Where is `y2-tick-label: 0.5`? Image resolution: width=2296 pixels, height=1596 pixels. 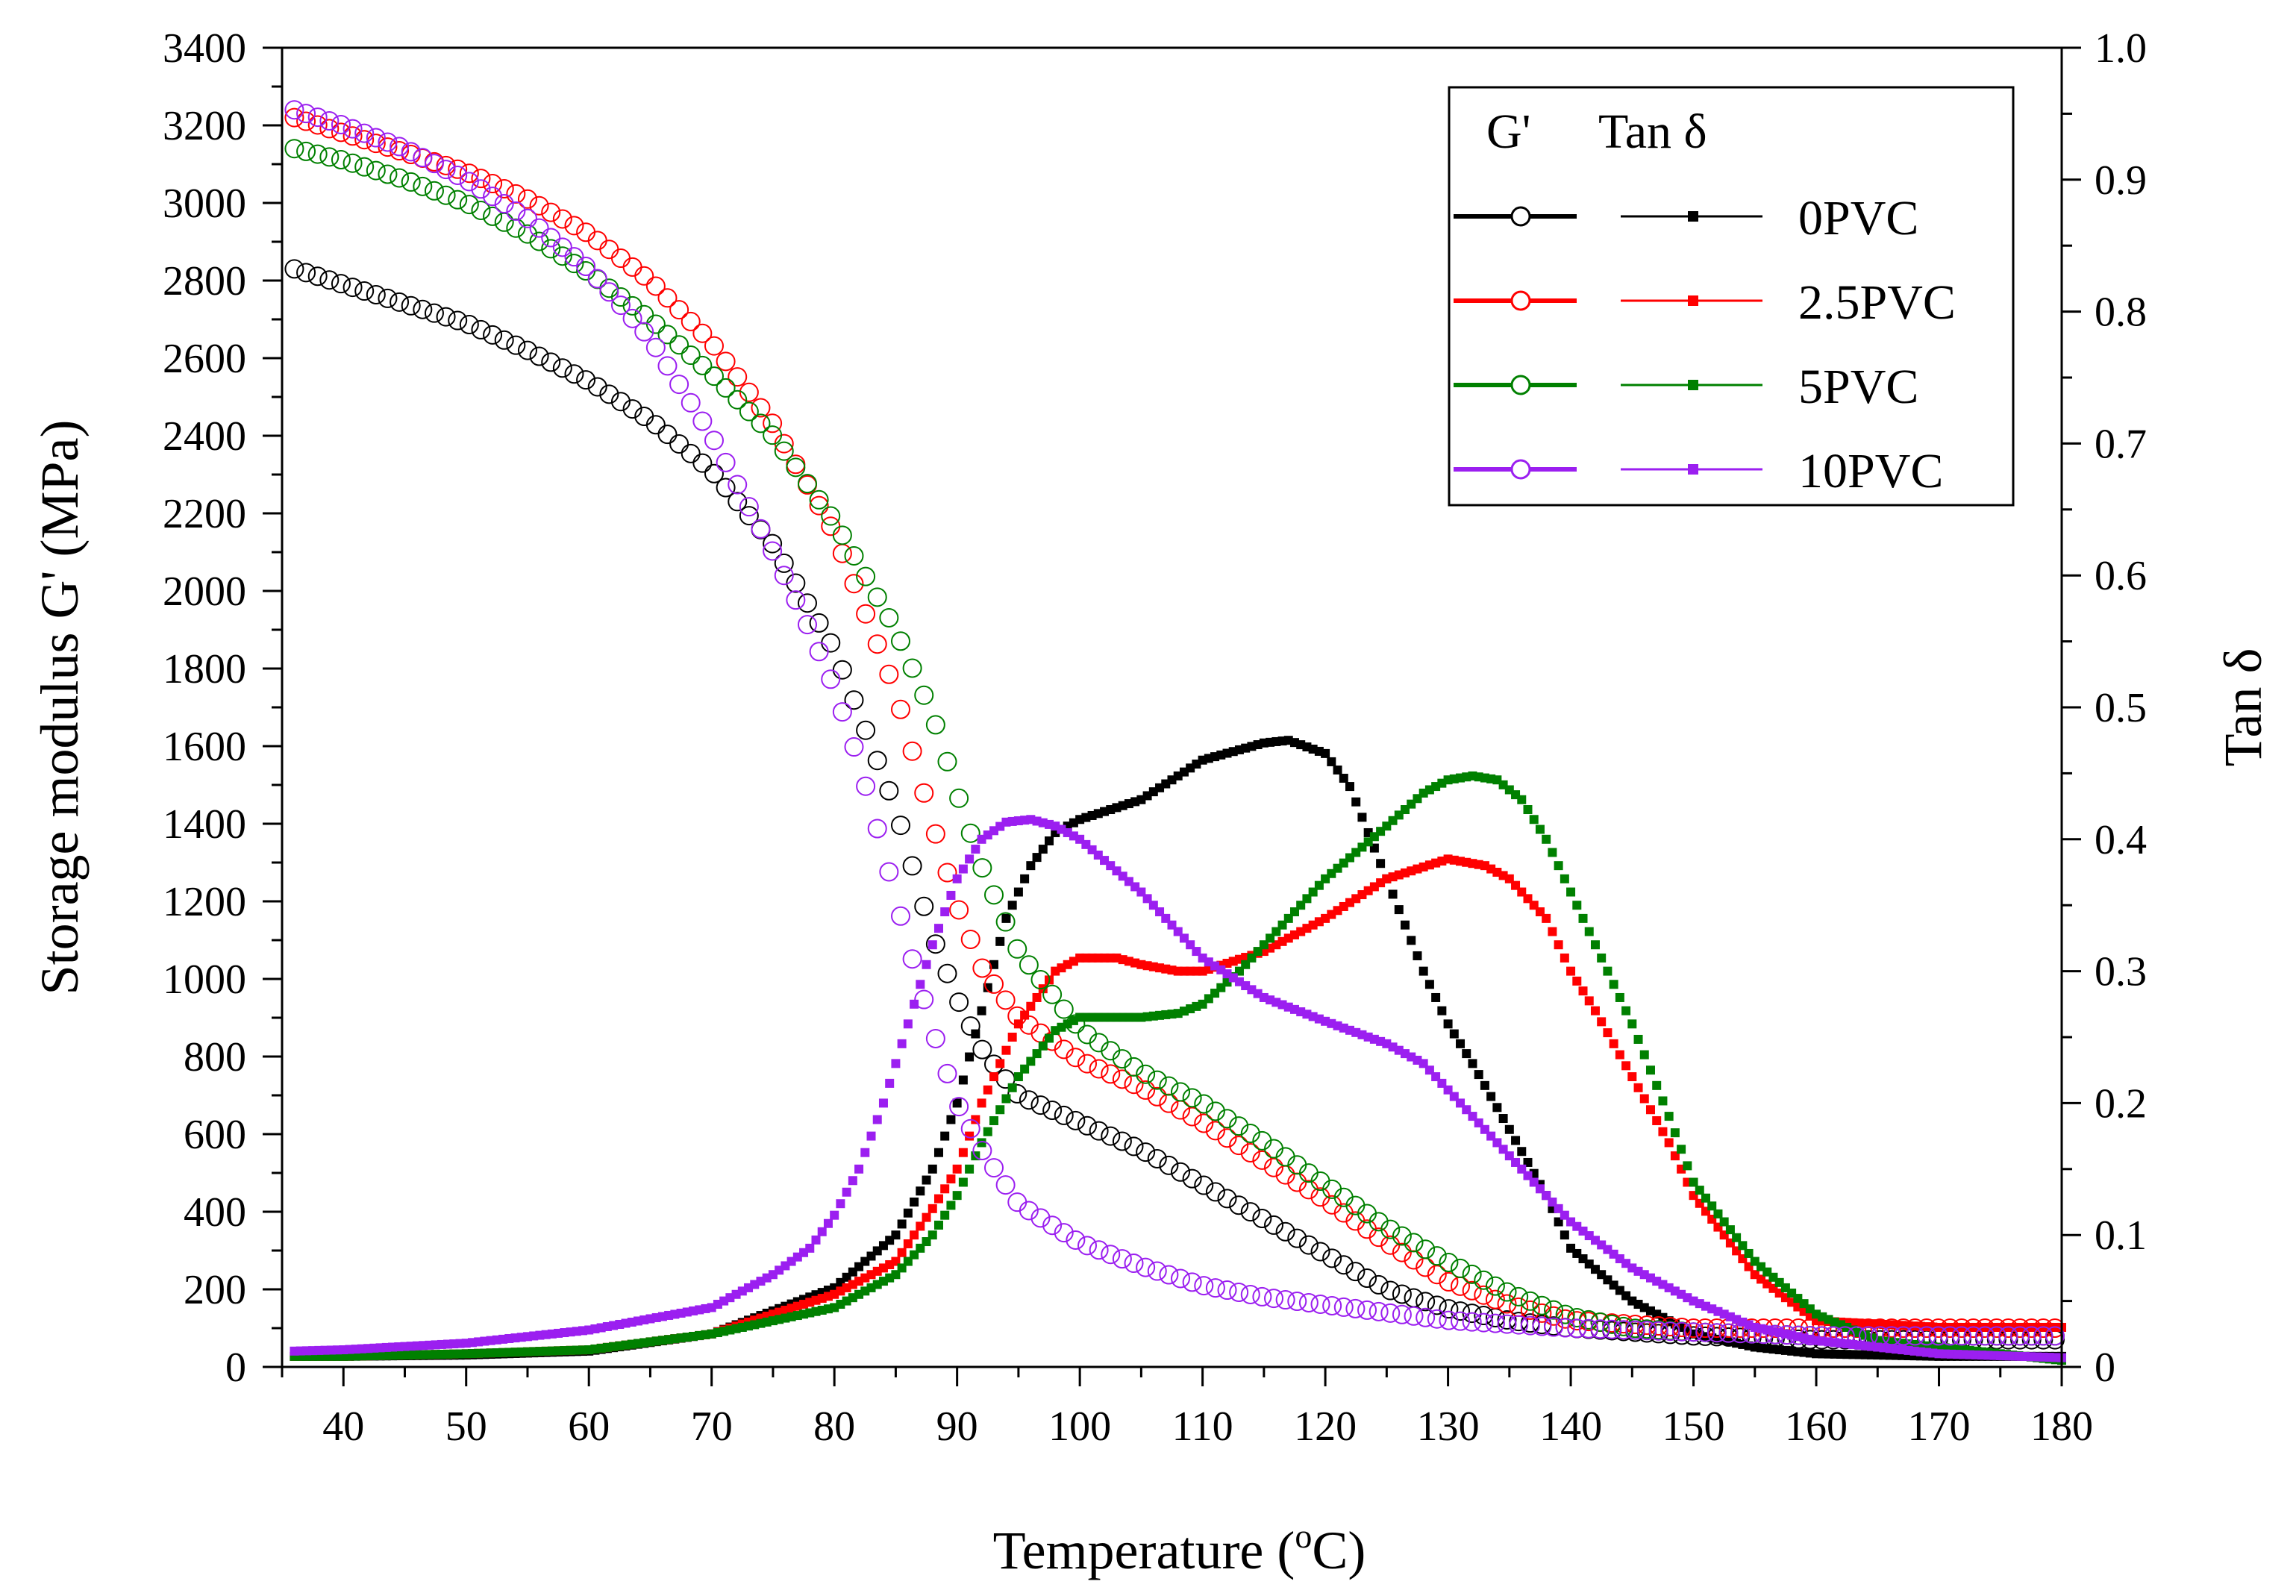 y2-tick-label: 0.5 is located at coordinates (2121, 708).